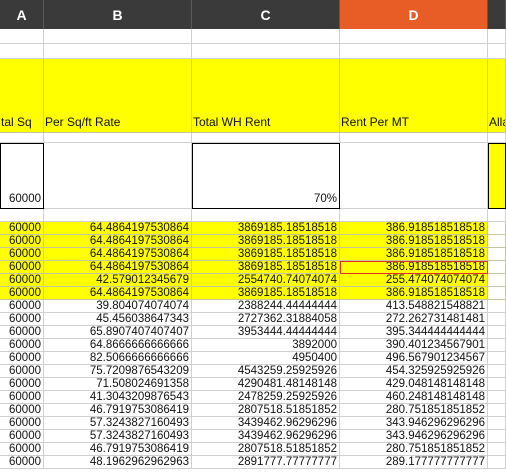 The image size is (506, 473). I want to click on cell-b: 71.508024691358, so click(118, 384).